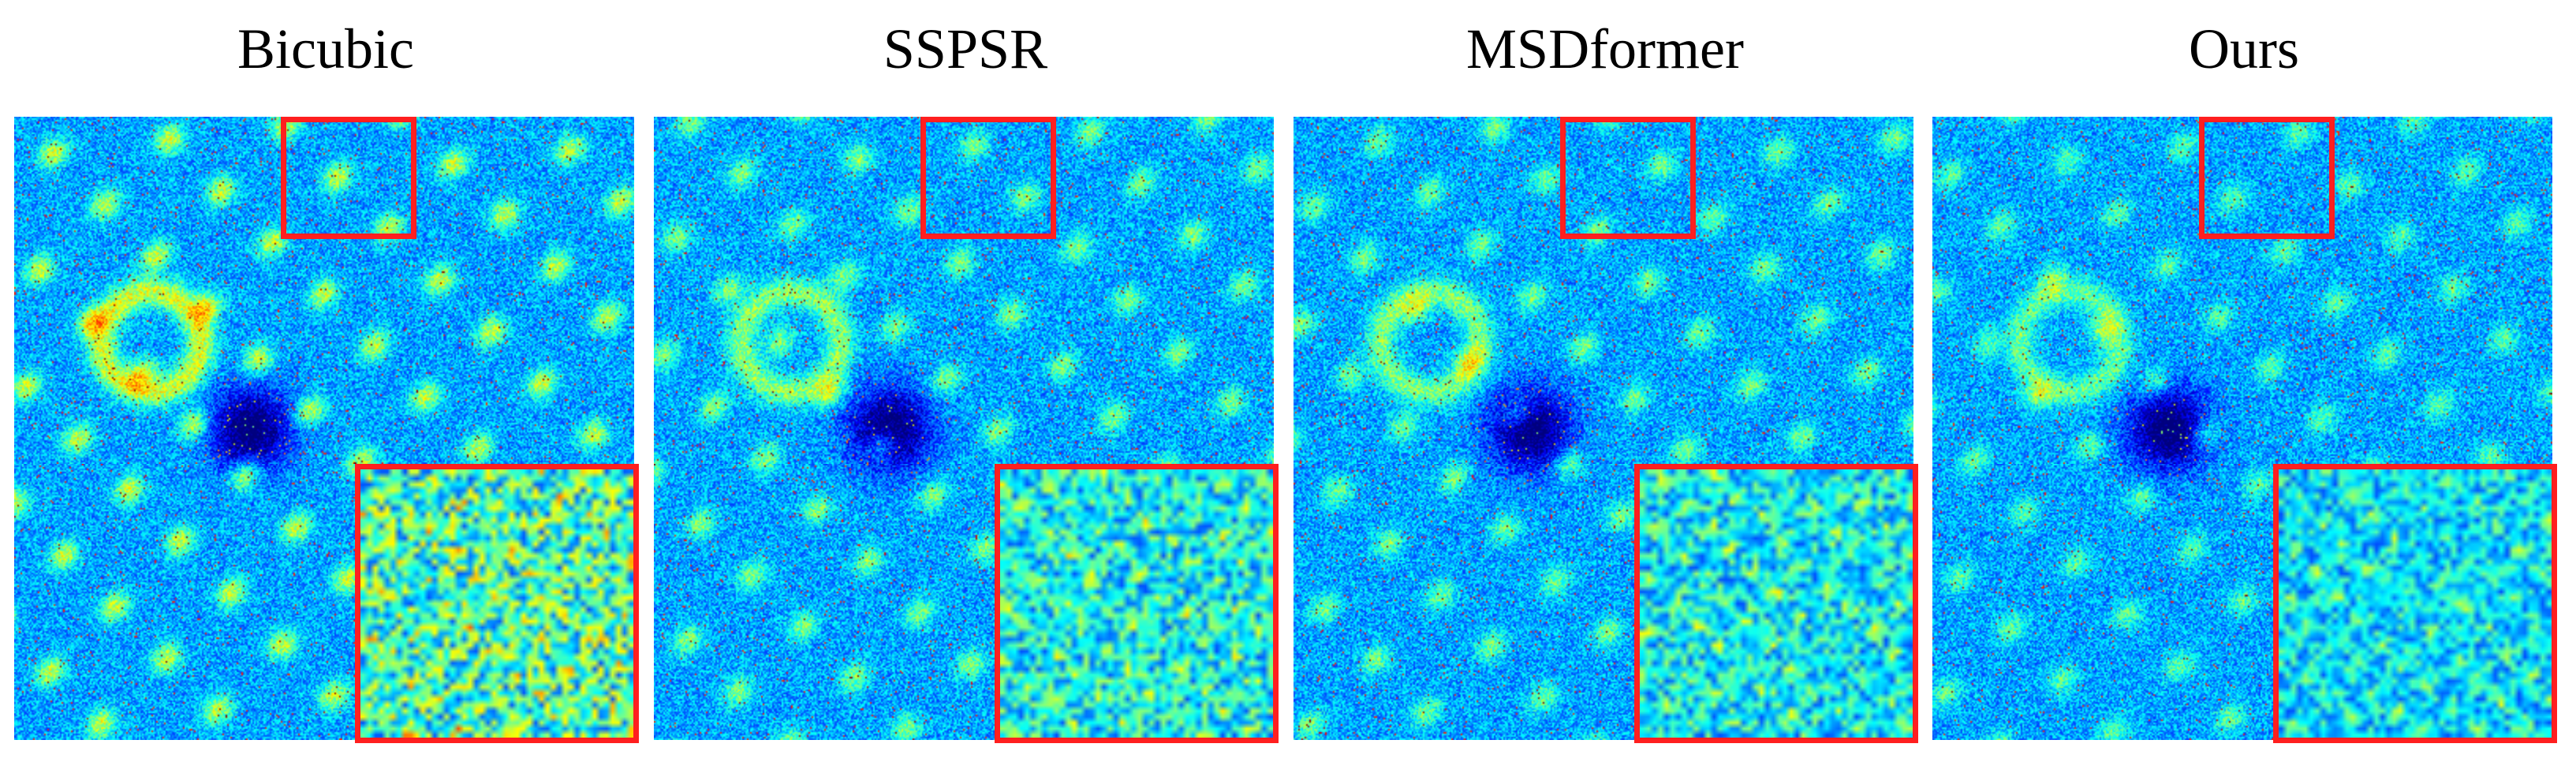 The image size is (2576, 766). Describe the element at coordinates (325, 48) in the screenshot. I see `panel-title: Bicubic` at that location.